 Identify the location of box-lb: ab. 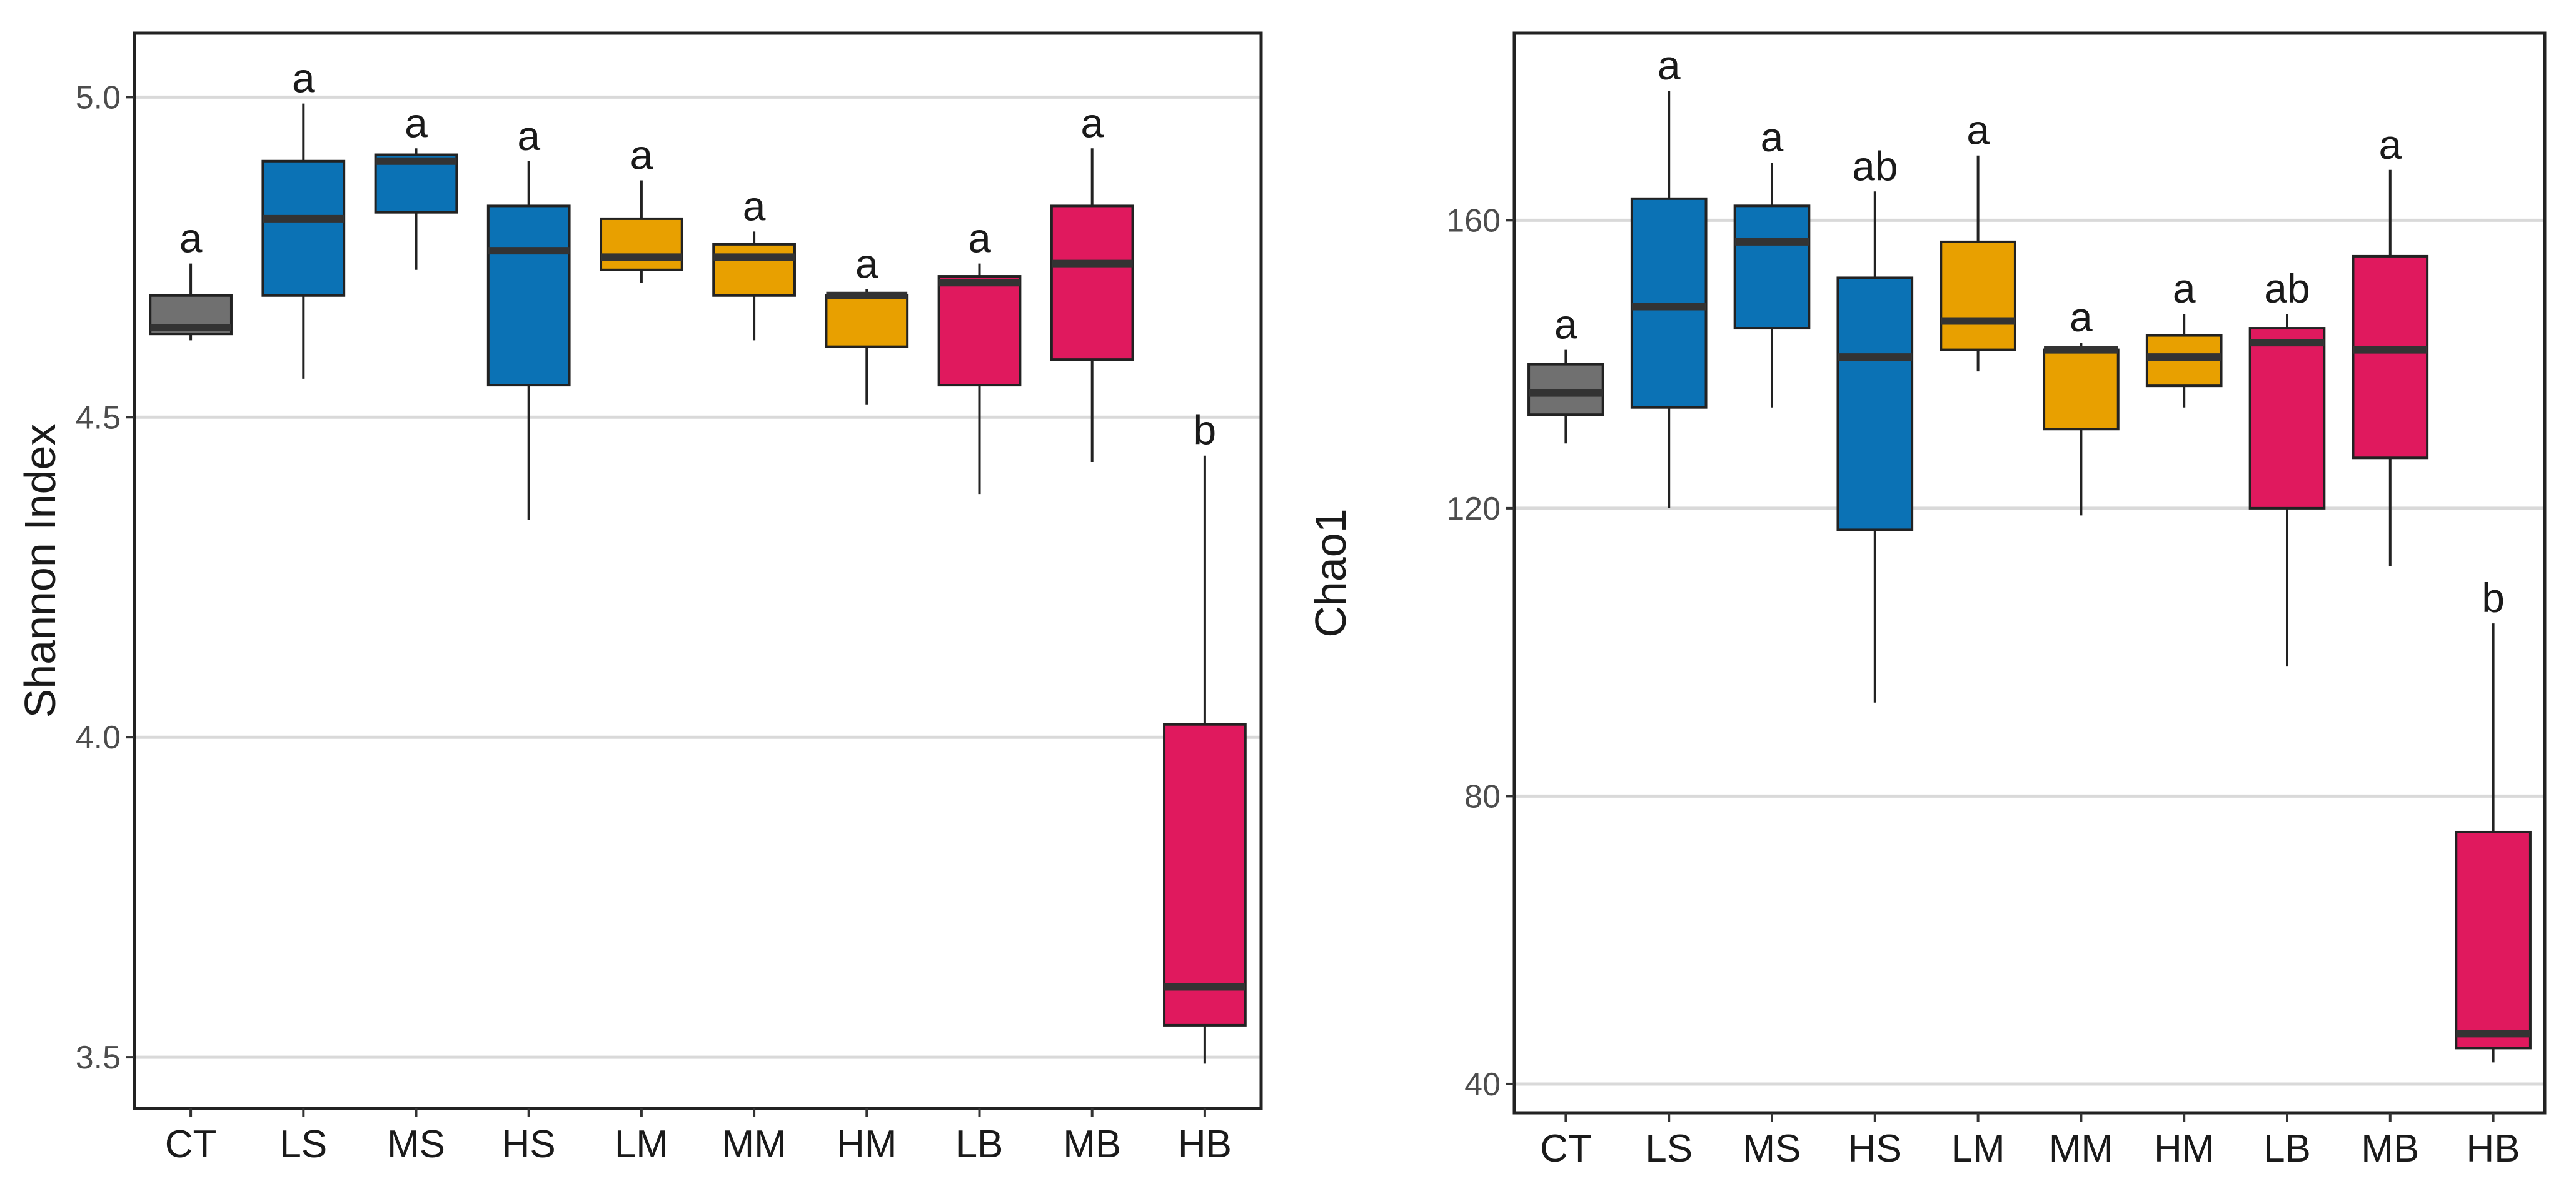
(2287, 466).